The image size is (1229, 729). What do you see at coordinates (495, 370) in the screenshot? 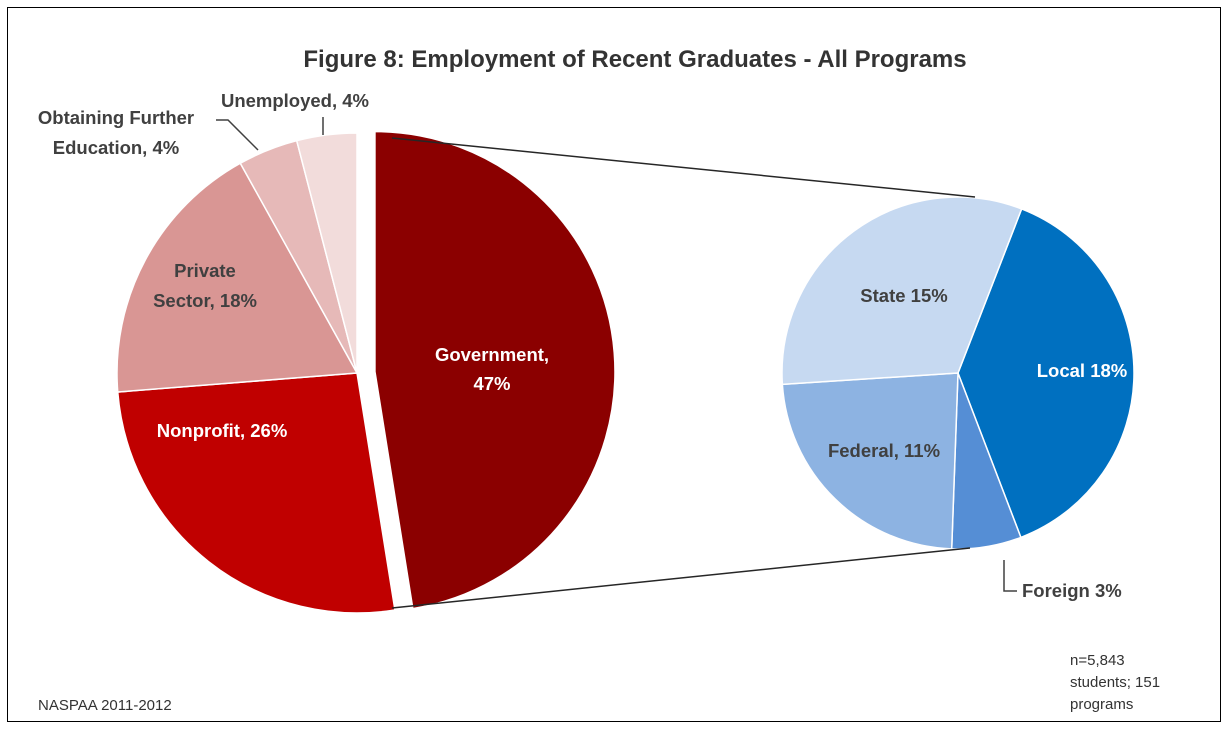
I see `pie-slice-government` at bounding box center [495, 370].